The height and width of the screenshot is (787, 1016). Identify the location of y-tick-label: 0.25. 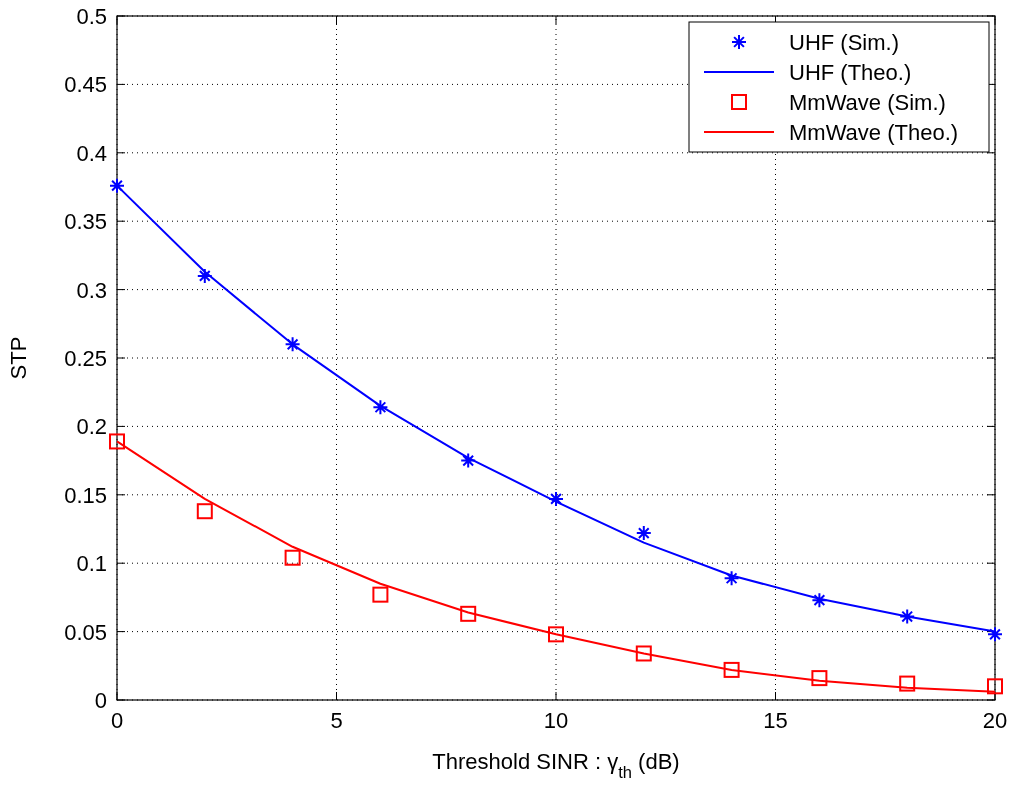
(85, 358).